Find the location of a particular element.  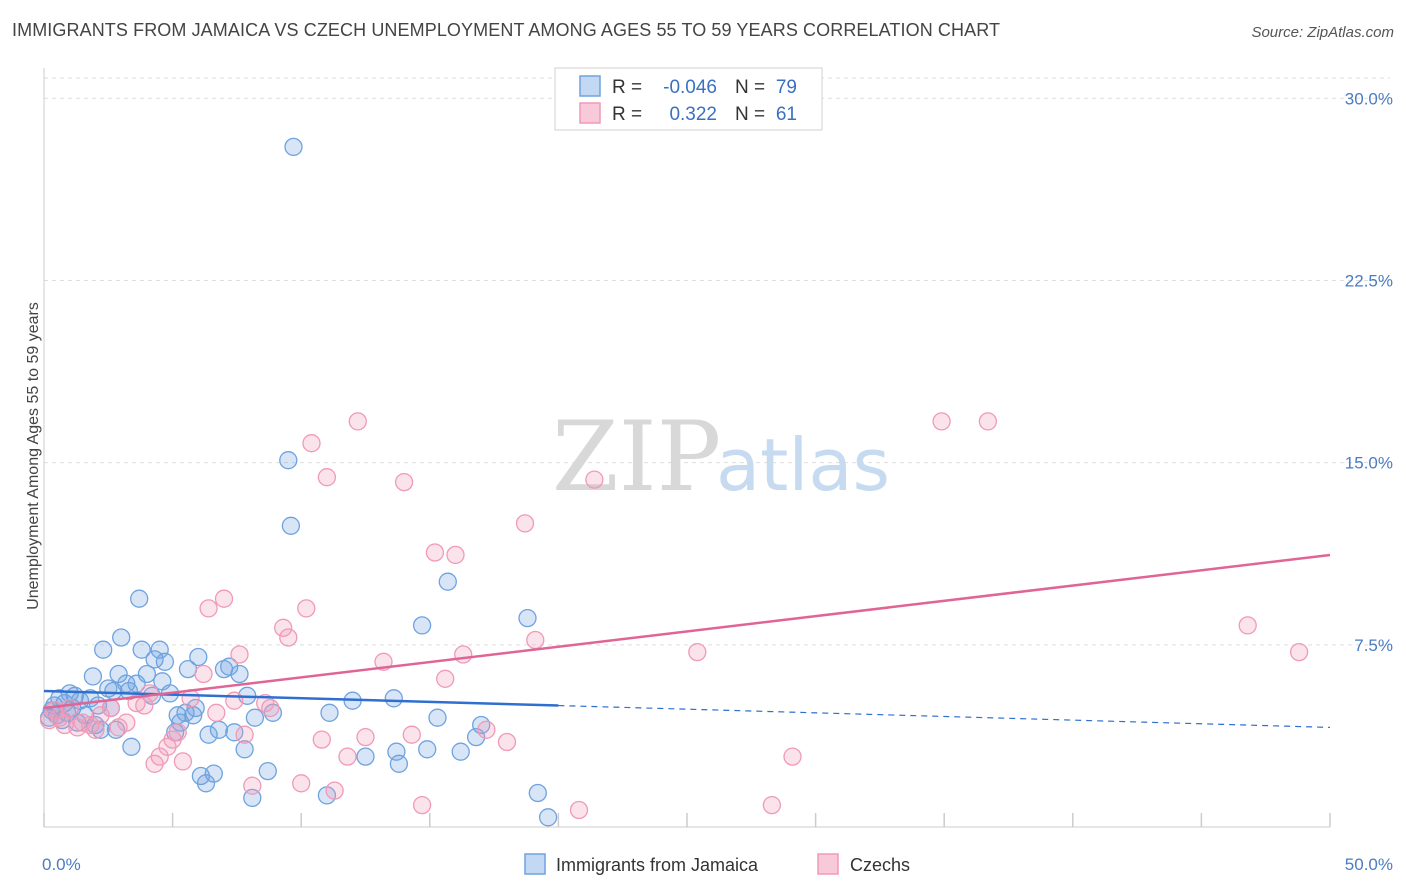

legend-r-label-1: R = is located at coordinates (627, 87).